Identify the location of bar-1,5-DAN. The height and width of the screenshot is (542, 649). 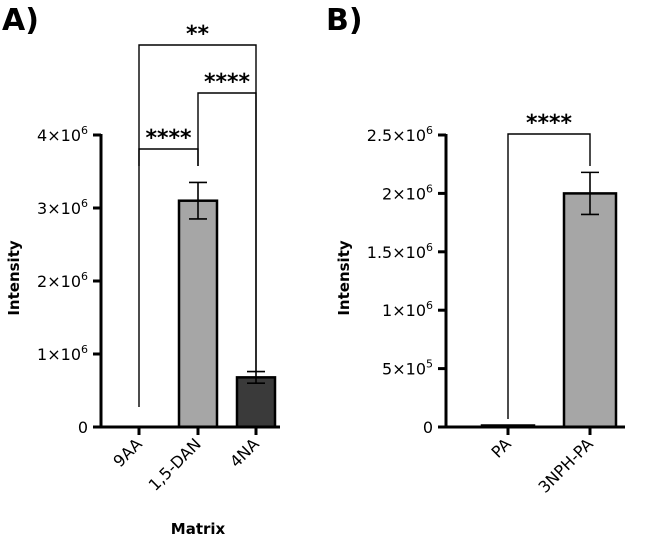
(198, 314).